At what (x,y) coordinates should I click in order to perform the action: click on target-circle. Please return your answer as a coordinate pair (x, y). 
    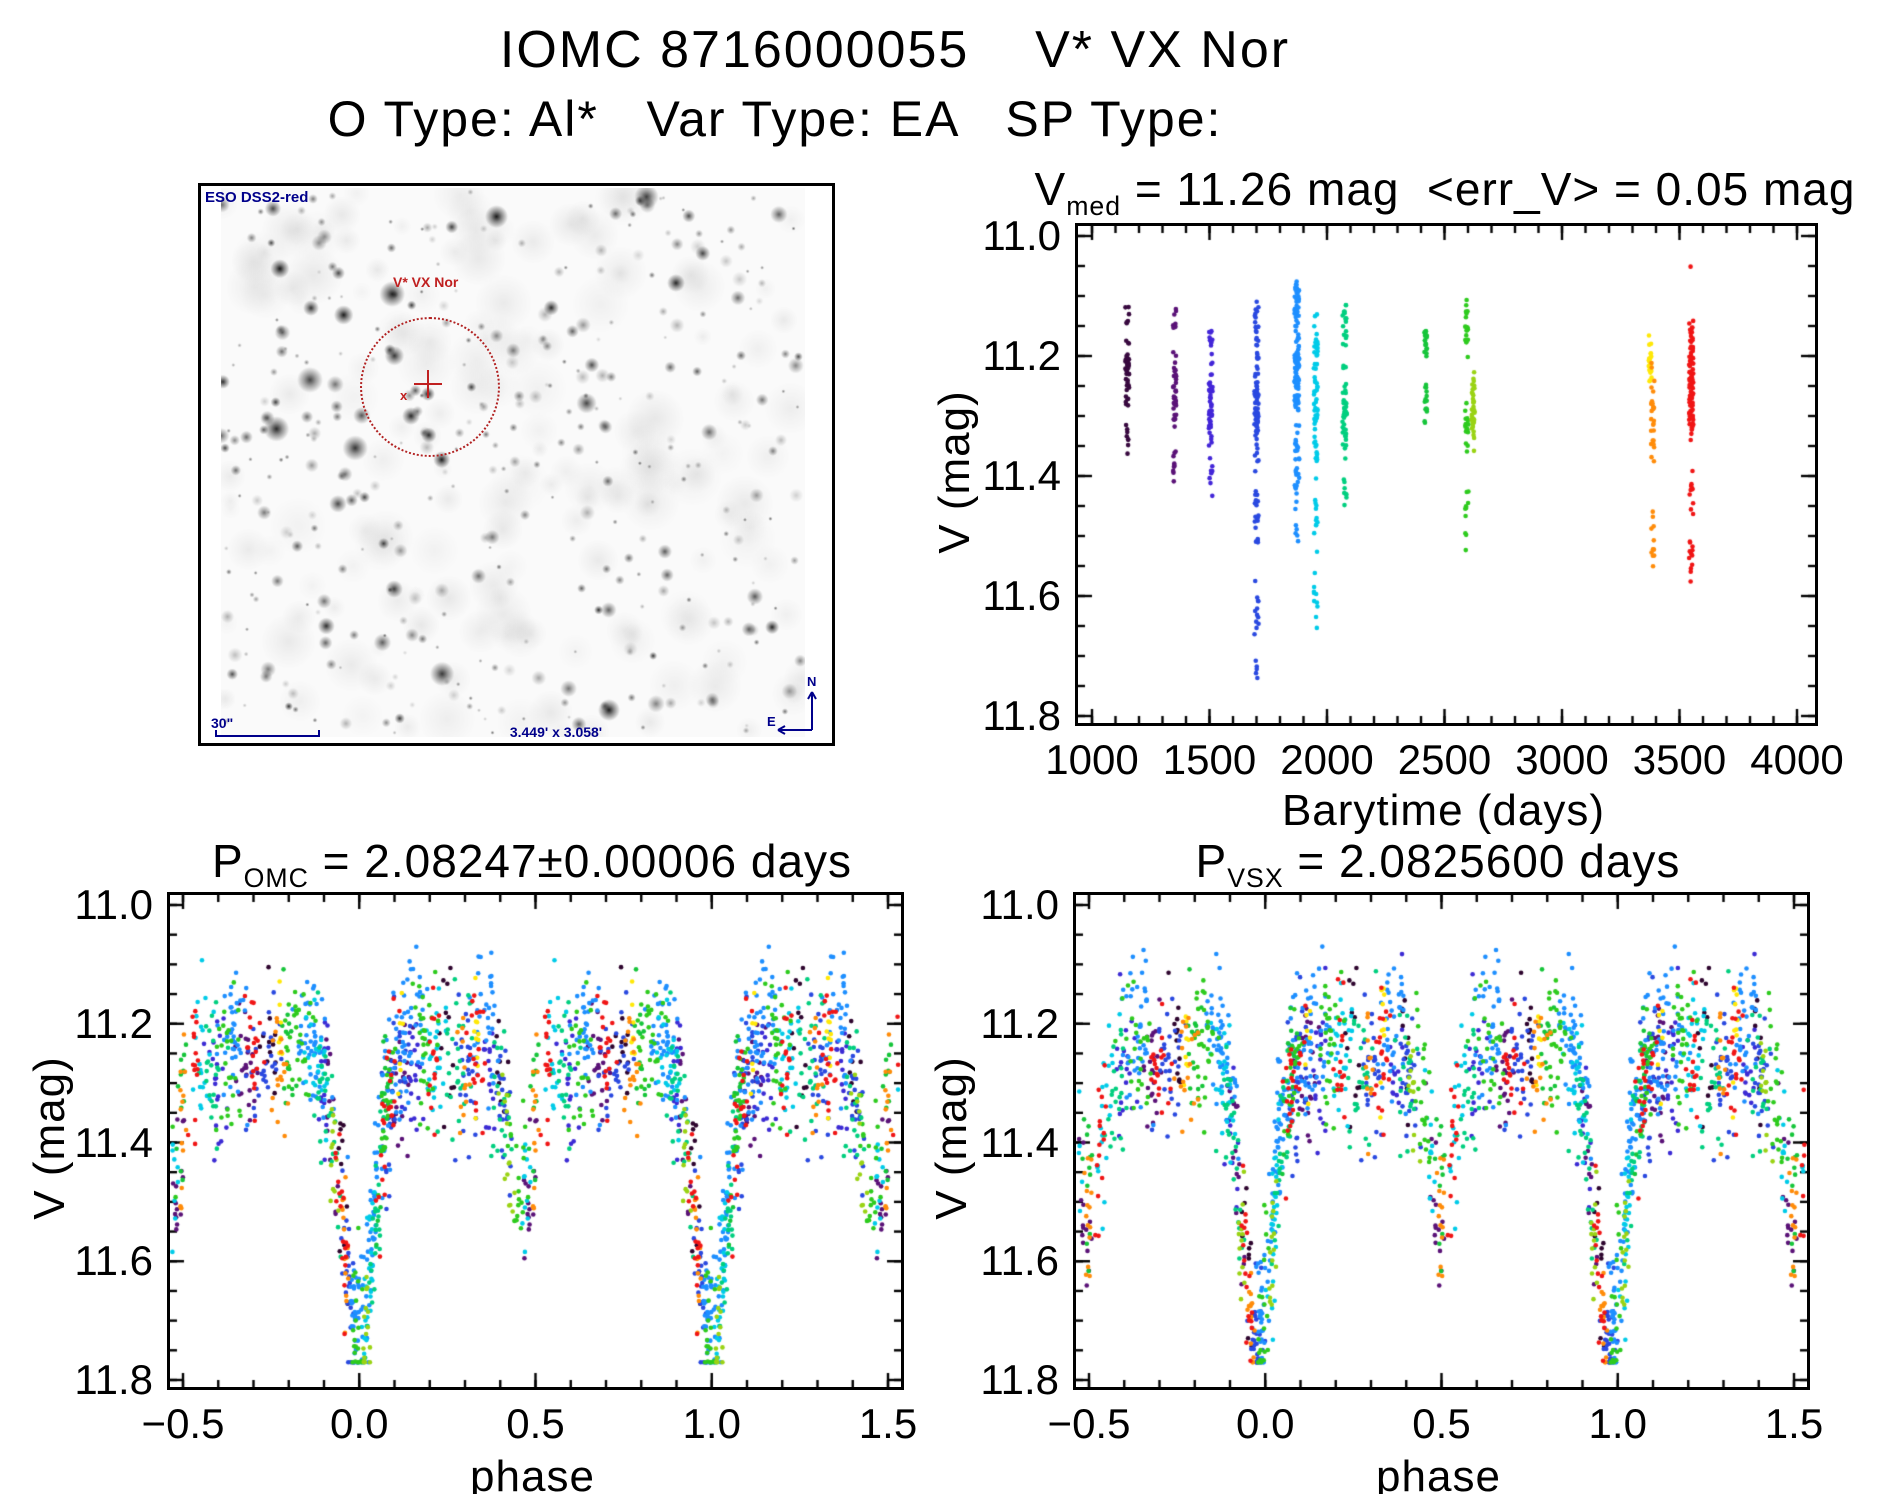
    Looking at the image, I should click on (430, 387).